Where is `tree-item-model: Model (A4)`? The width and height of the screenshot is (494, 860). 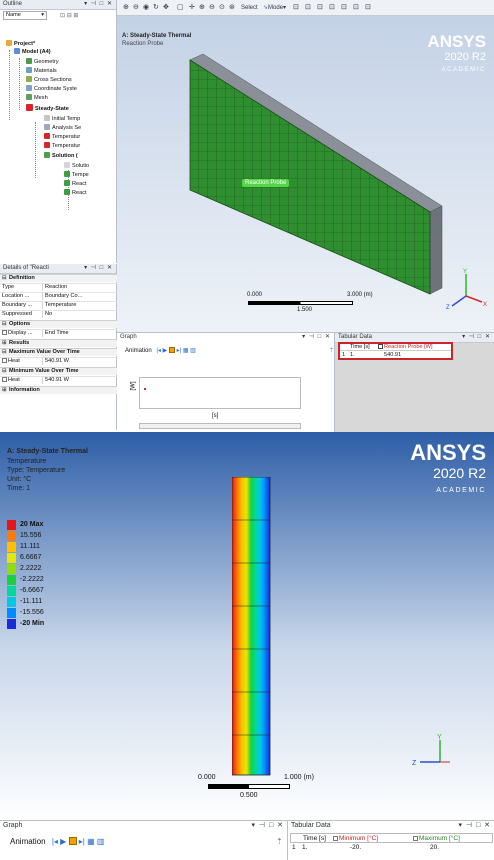
tree-item-model: Model (A4) is located at coordinates (32, 52).